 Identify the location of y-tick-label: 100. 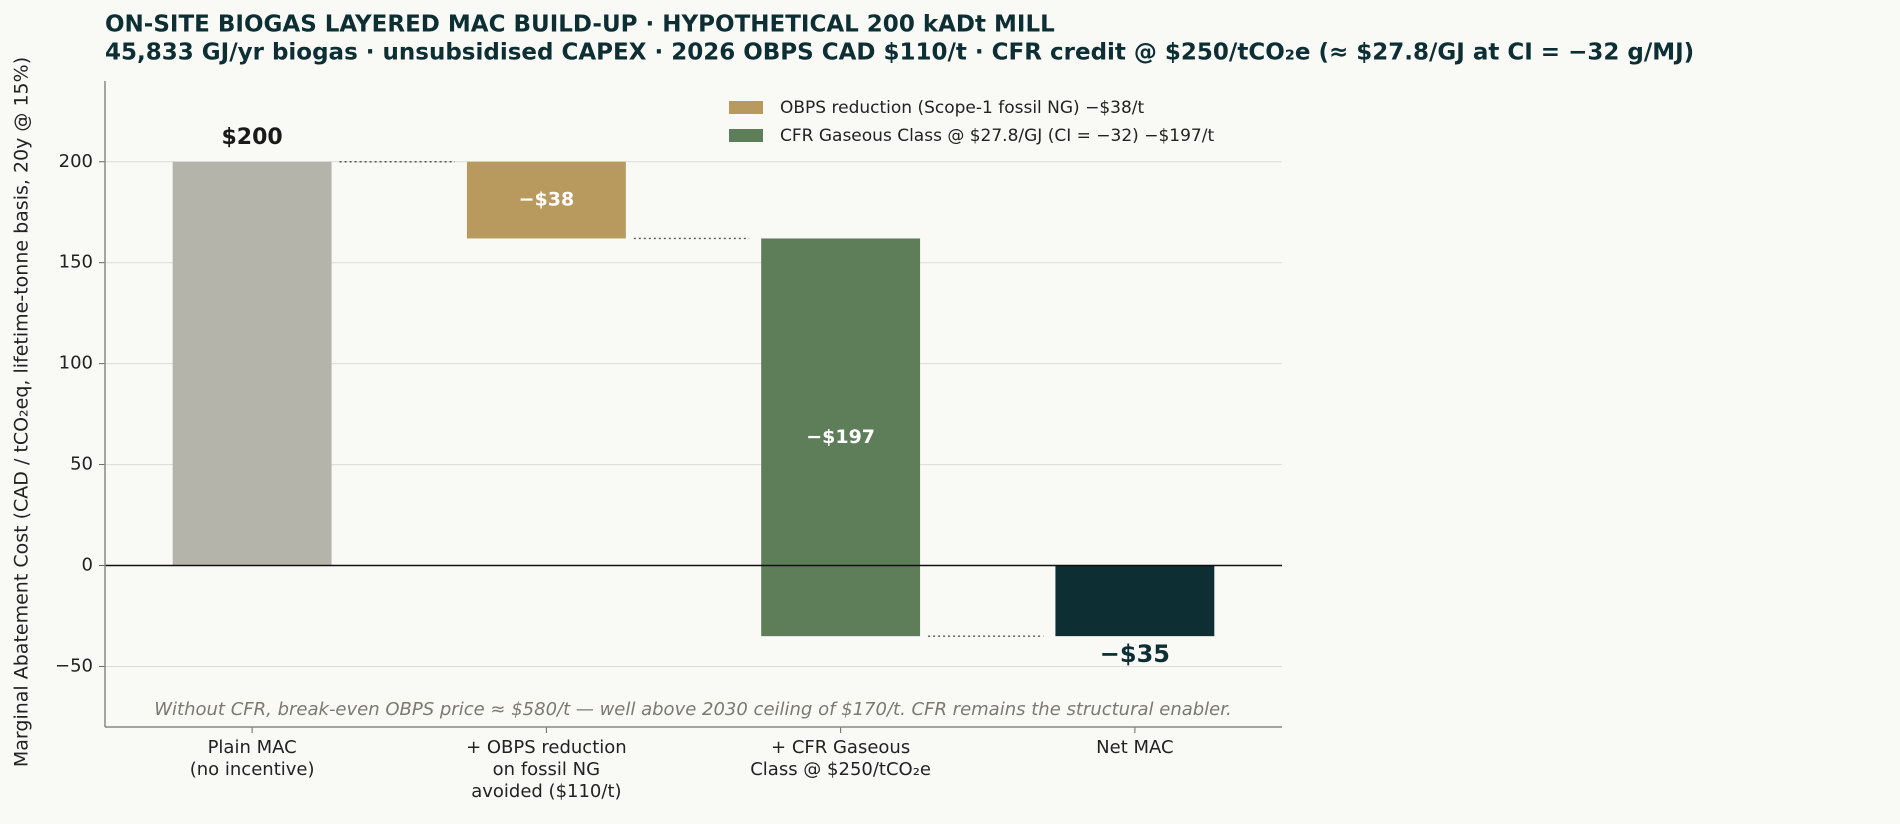
(76, 363).